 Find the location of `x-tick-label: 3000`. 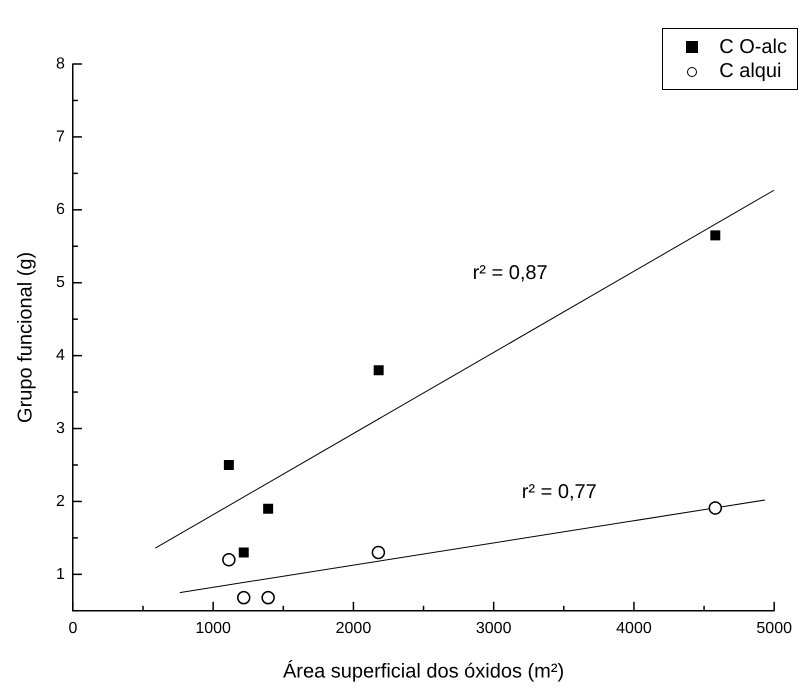

x-tick-label: 3000 is located at coordinates (494, 628).